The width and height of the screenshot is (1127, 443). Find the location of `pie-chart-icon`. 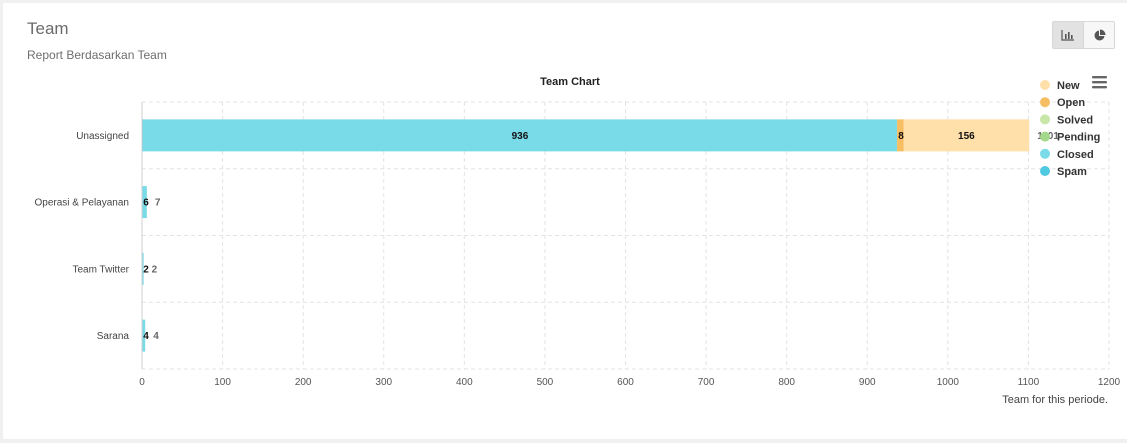

pie-chart-icon is located at coordinates (1099, 34).